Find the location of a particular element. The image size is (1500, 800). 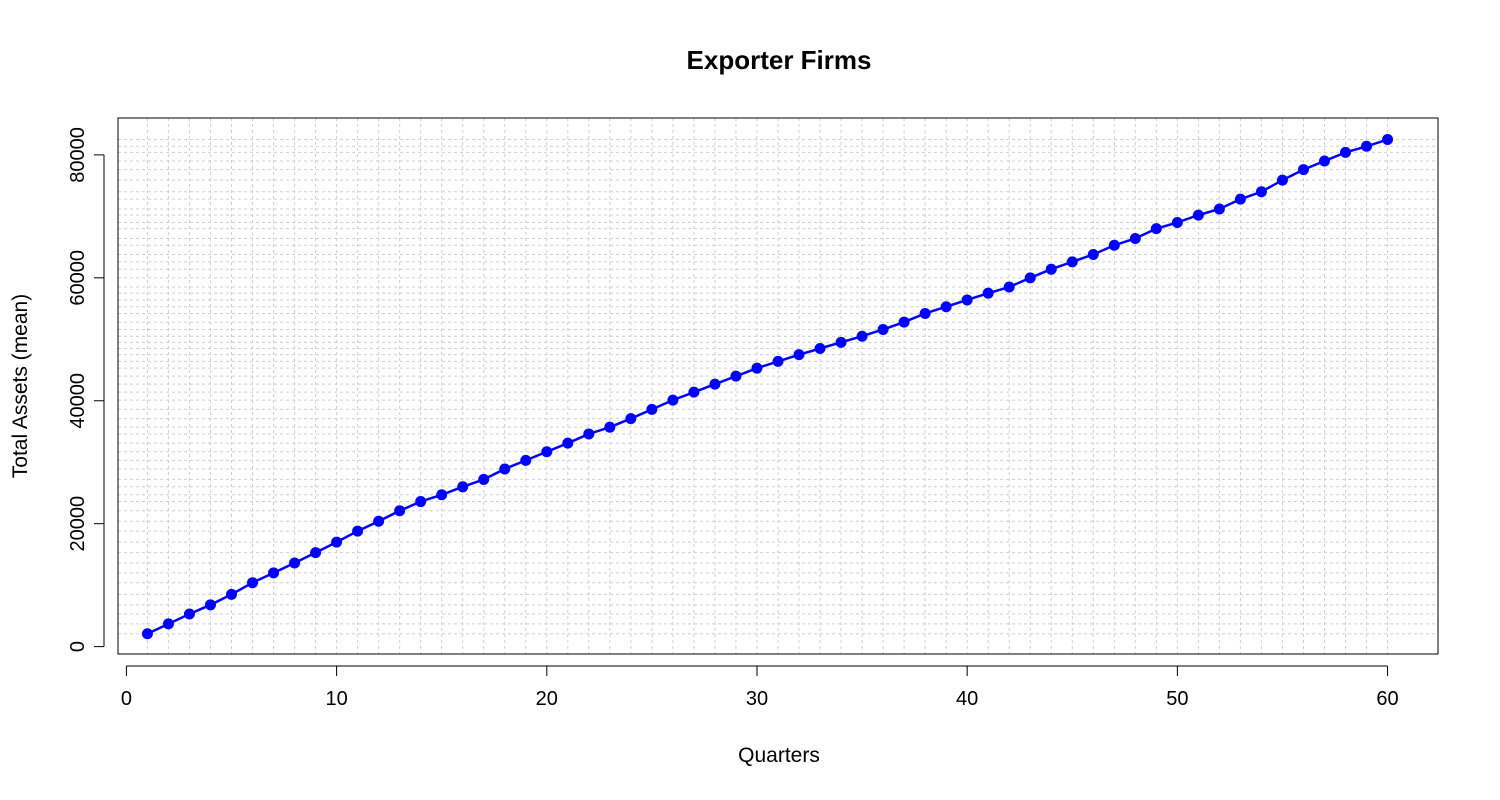

y-tick-label: 40000 is located at coordinates (78, 401).